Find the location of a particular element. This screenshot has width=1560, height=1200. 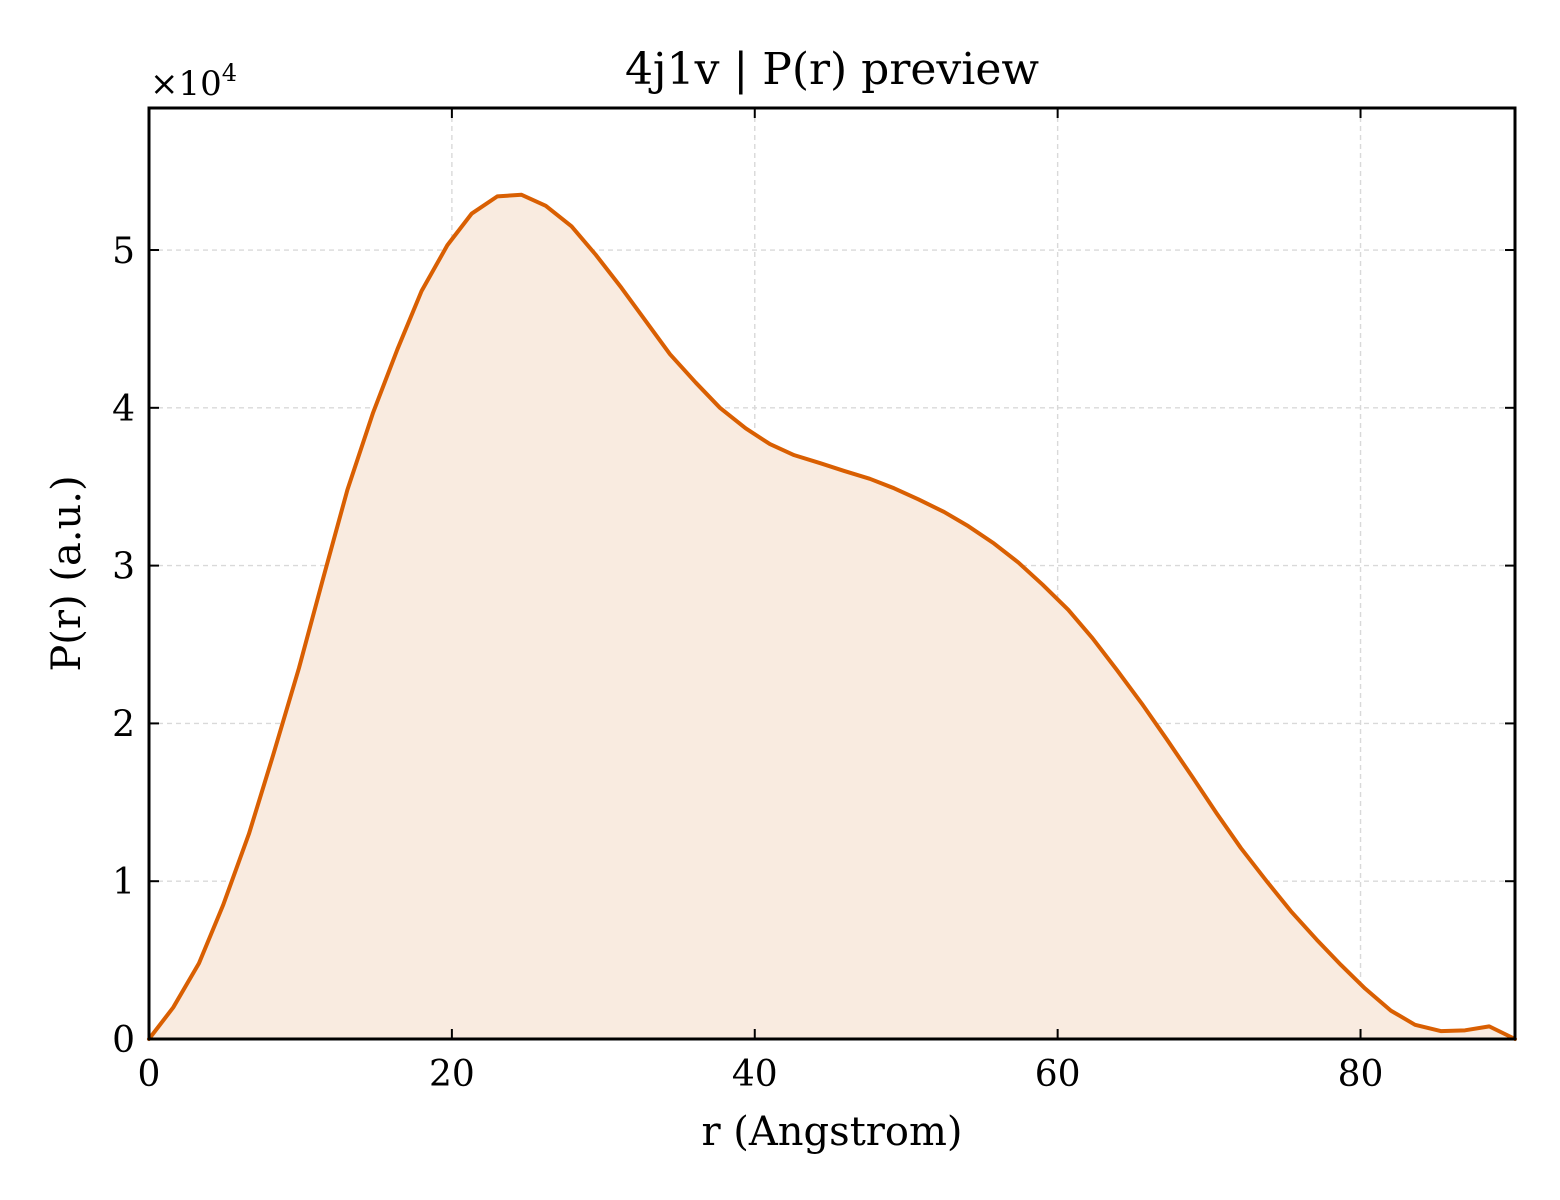

x-tick-label: 80 is located at coordinates (1361, 1074).